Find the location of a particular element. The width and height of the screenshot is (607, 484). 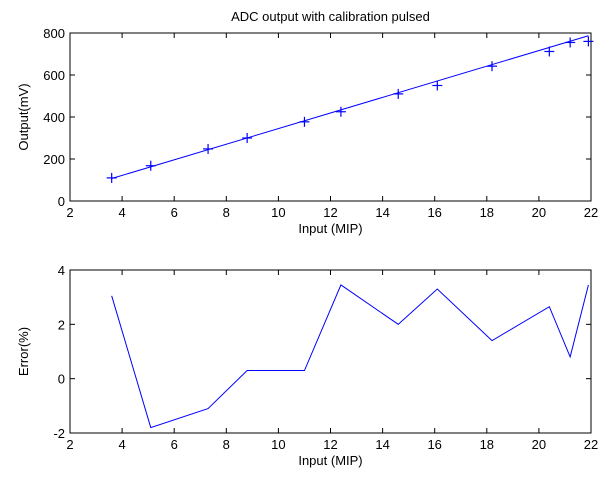

y-axis-label: Output(mV) is located at coordinates (23, 116).